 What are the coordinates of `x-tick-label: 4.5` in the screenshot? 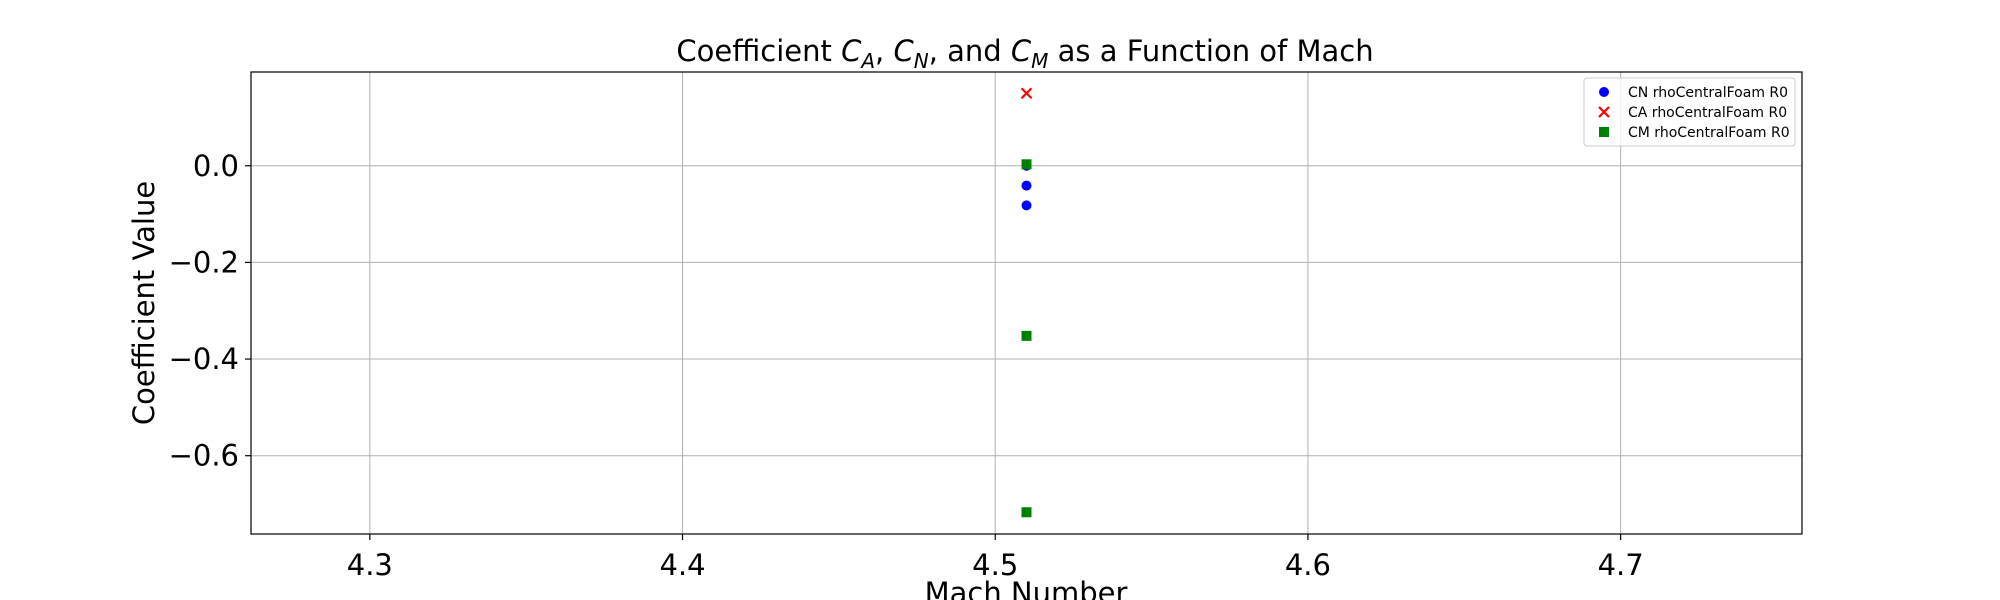 It's located at (995, 565).